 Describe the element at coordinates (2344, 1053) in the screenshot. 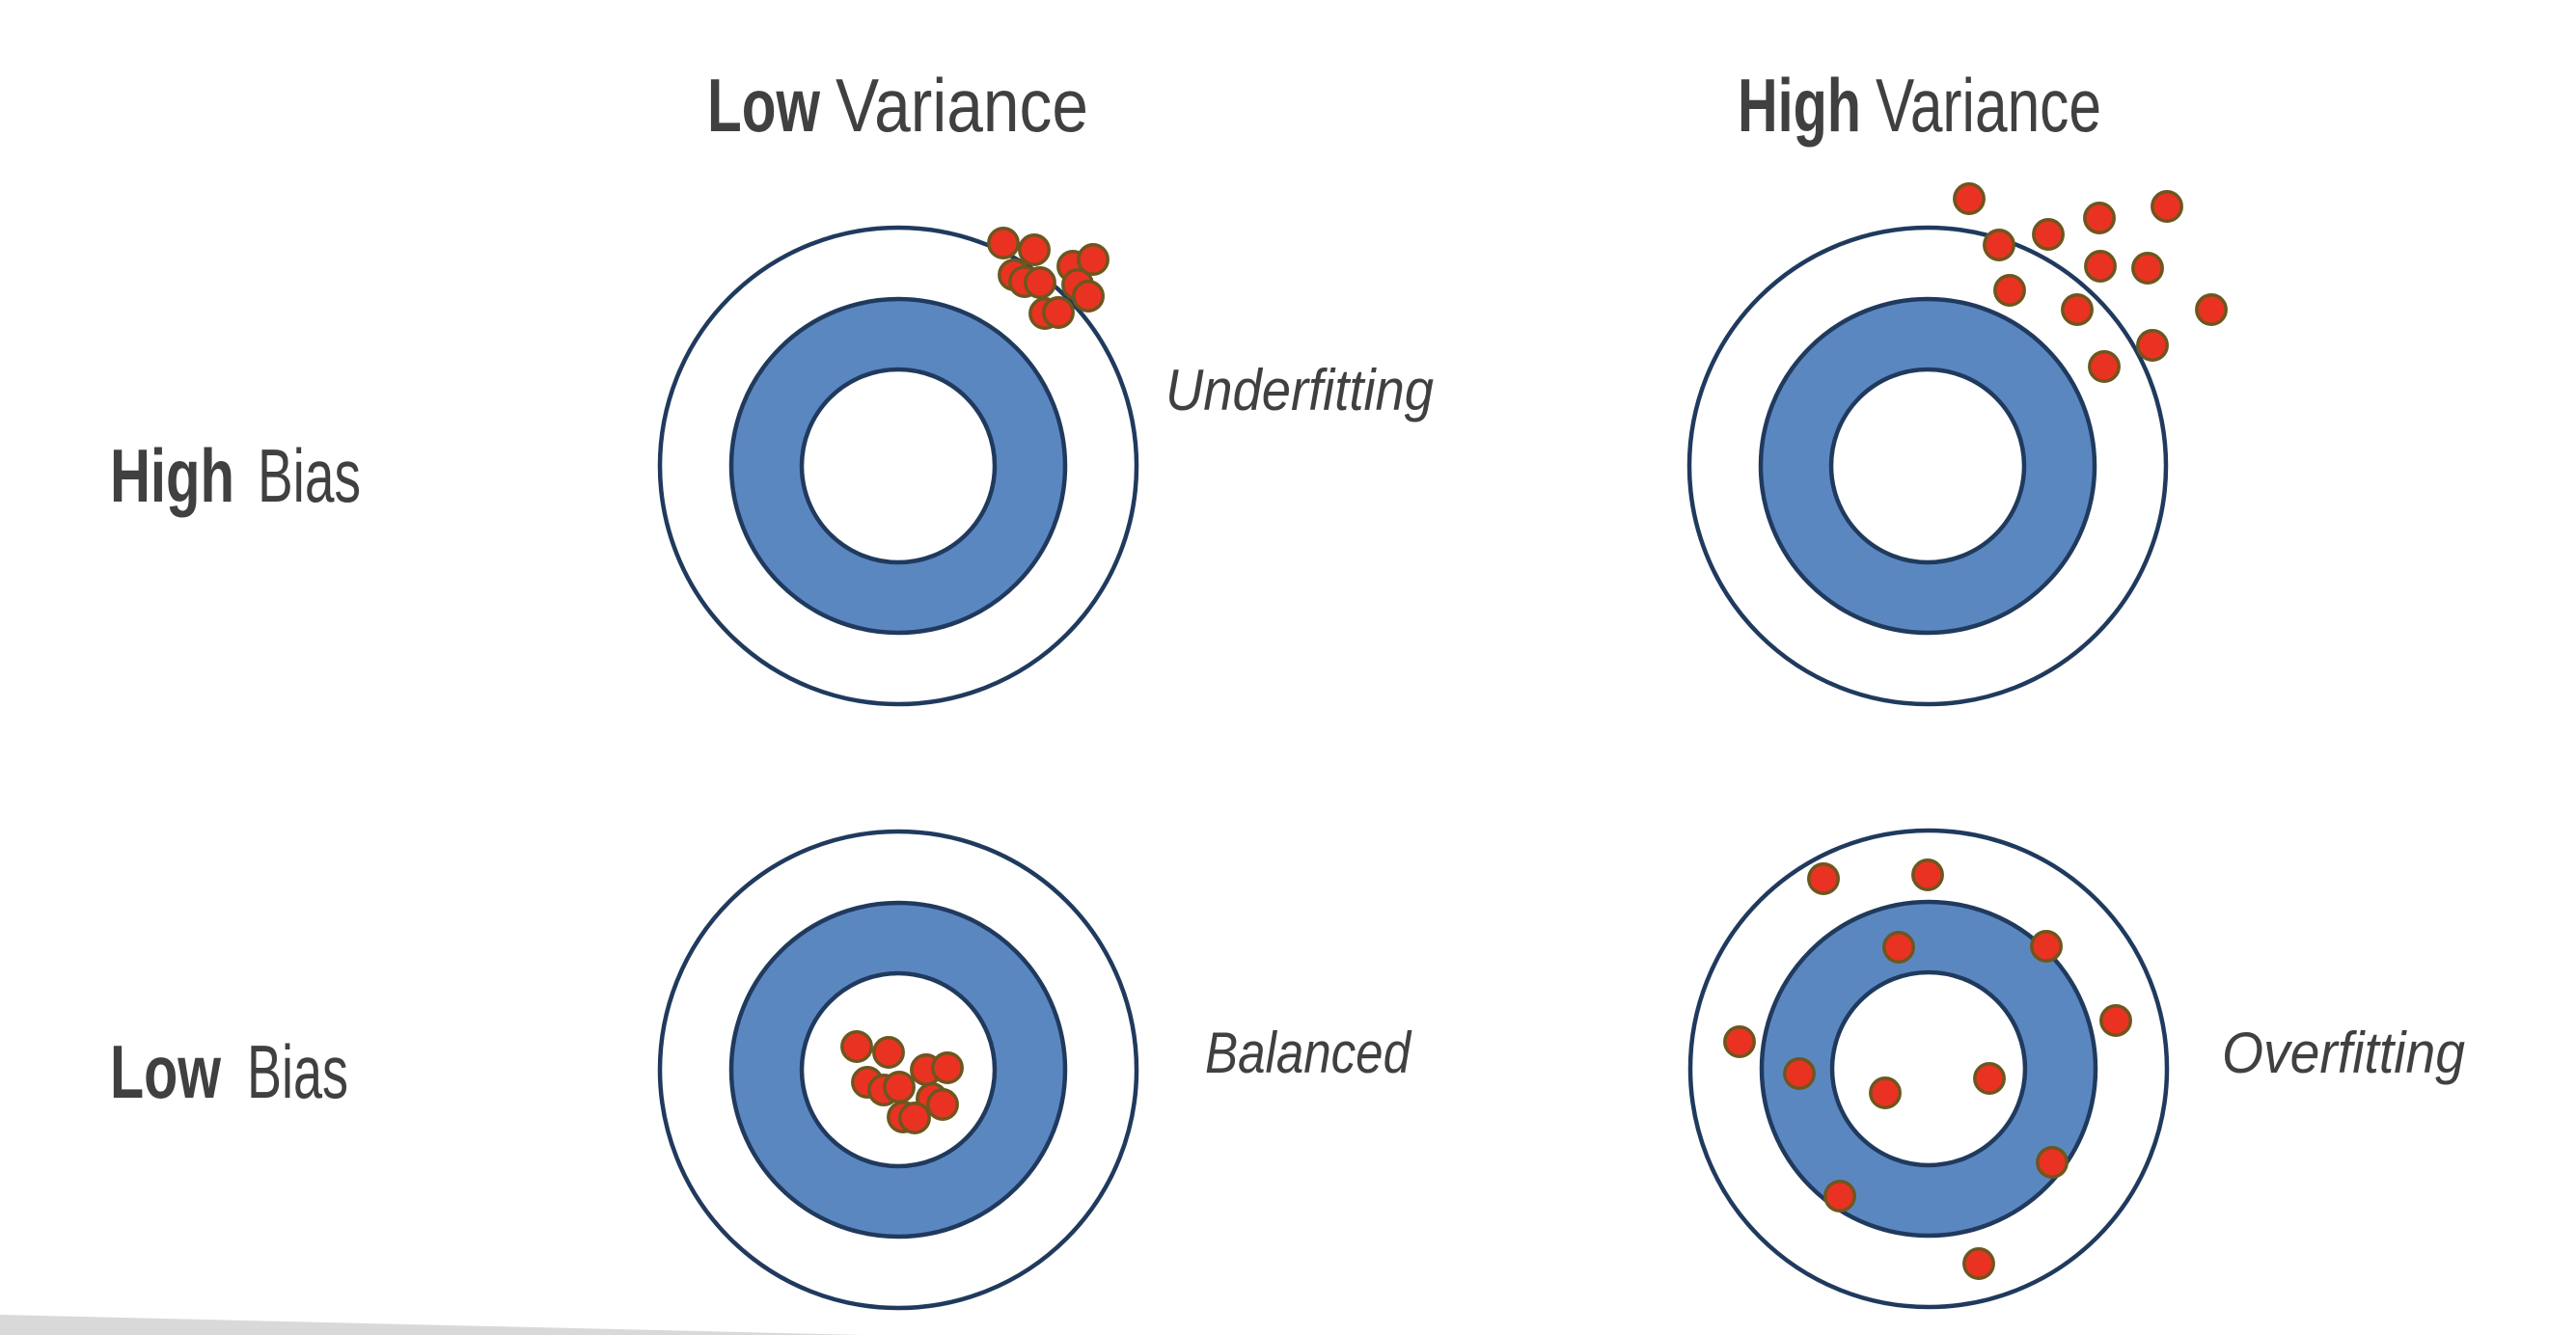

I see `svg-text: Overfitting` at that location.